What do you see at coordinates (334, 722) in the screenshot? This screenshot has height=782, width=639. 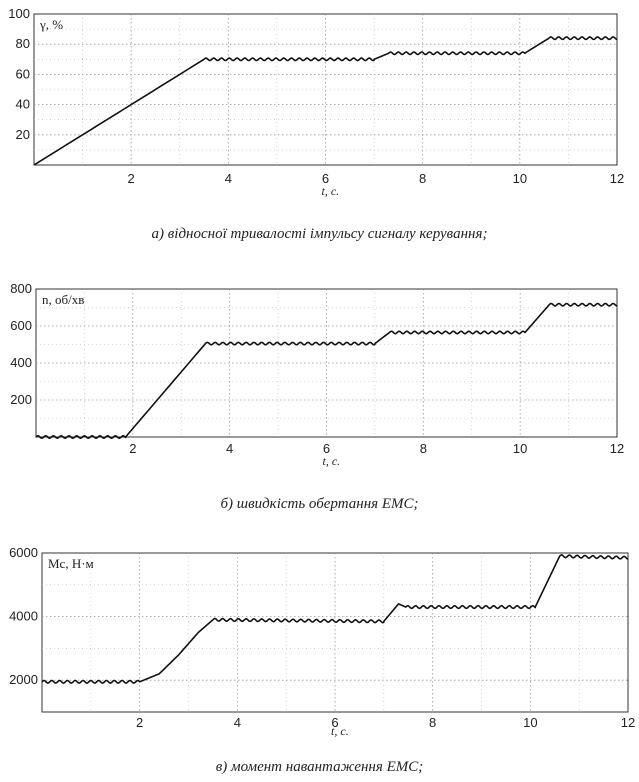 I see `torque-x-tick: 6` at bounding box center [334, 722].